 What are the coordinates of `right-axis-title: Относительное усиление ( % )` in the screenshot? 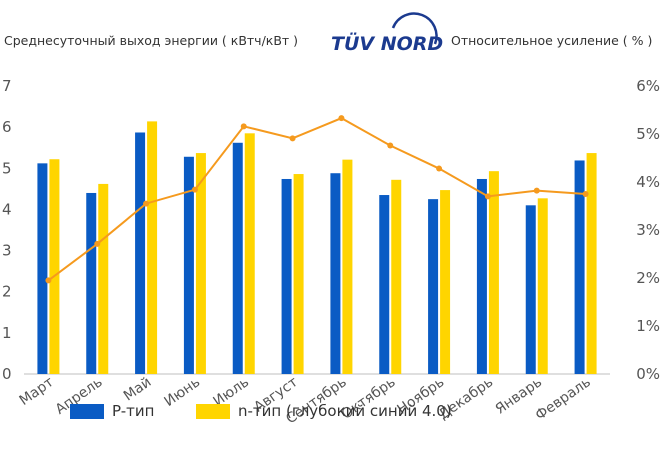 It's located at (552, 40).